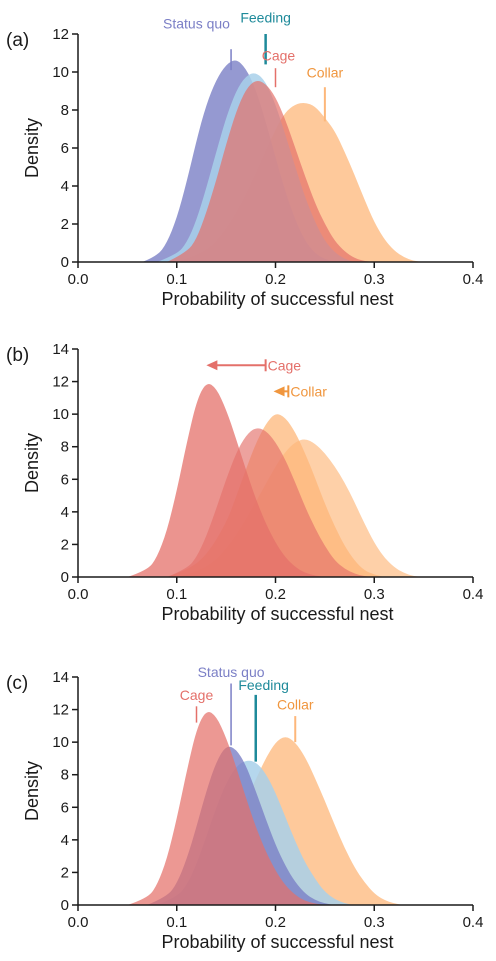 The image size is (496, 961). I want to click on arrow-head-cage, so click(212, 365).